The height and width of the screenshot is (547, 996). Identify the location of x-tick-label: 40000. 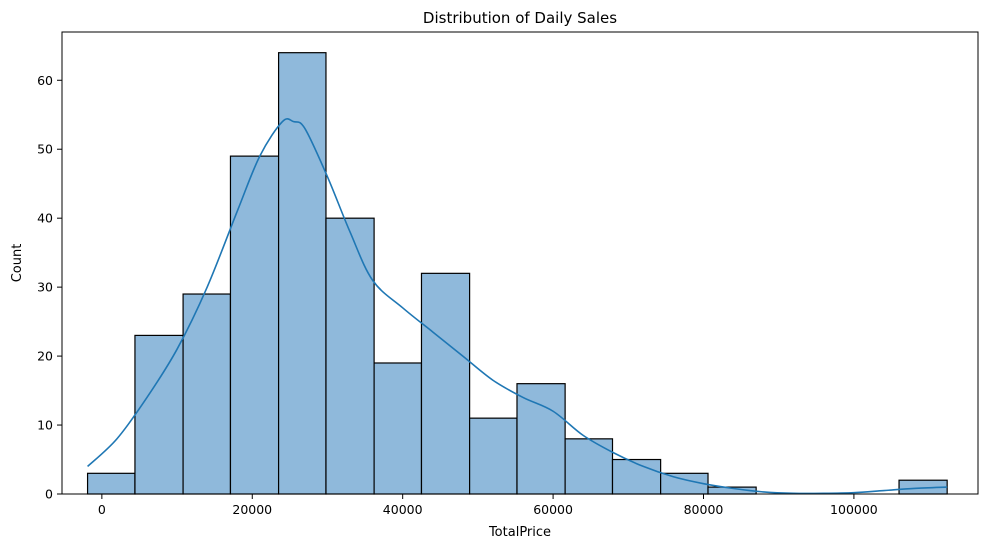
(403, 509).